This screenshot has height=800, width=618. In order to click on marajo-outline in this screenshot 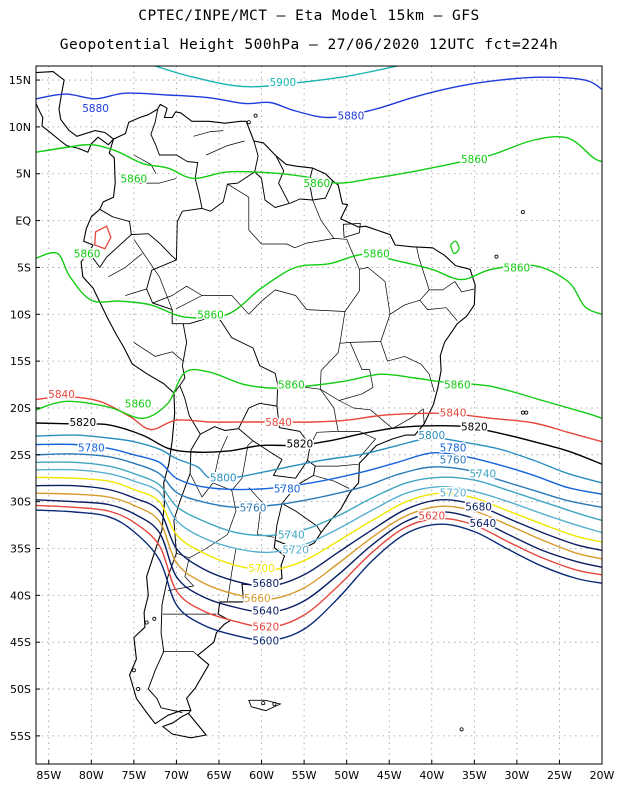, I will do `click(351, 230)`.